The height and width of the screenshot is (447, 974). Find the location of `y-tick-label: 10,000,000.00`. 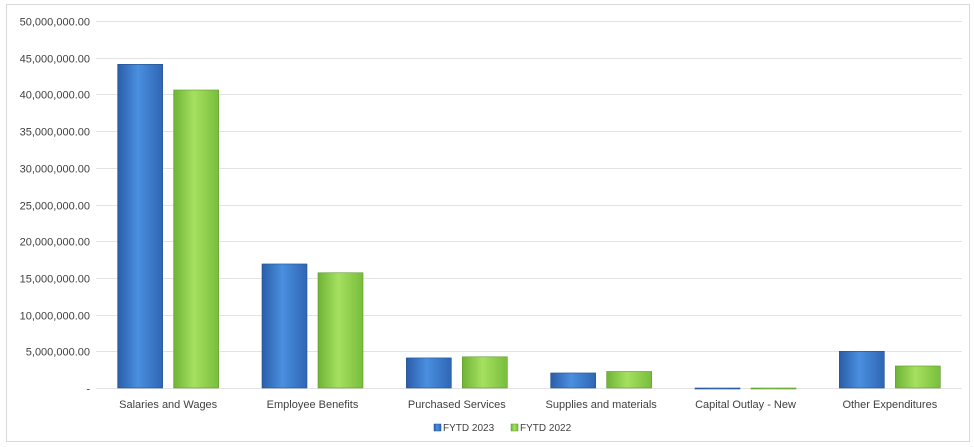

y-tick-label: 10,000,000.00 is located at coordinates (55, 317).